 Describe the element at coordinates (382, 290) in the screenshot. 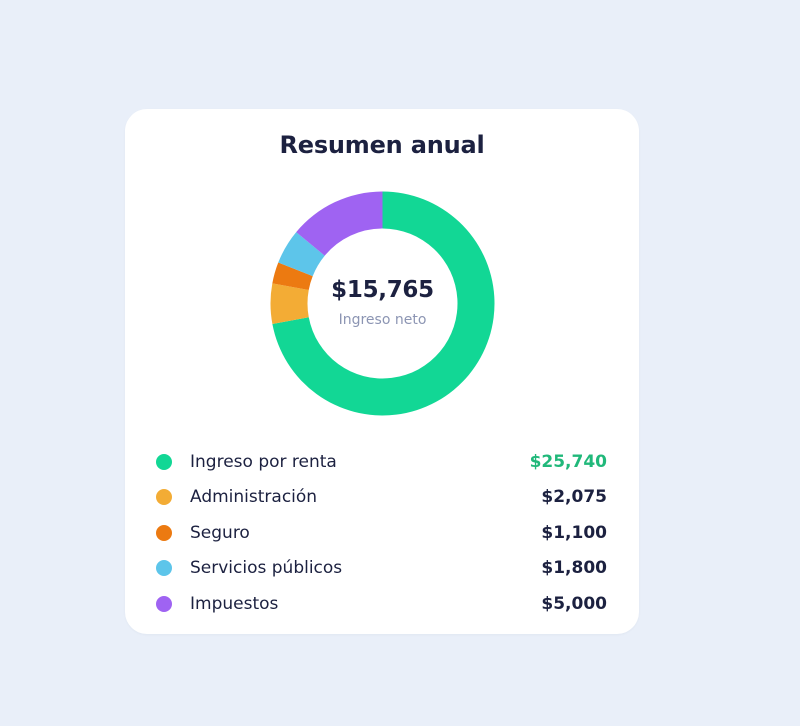

I see `net-income-value: $15,765` at that location.